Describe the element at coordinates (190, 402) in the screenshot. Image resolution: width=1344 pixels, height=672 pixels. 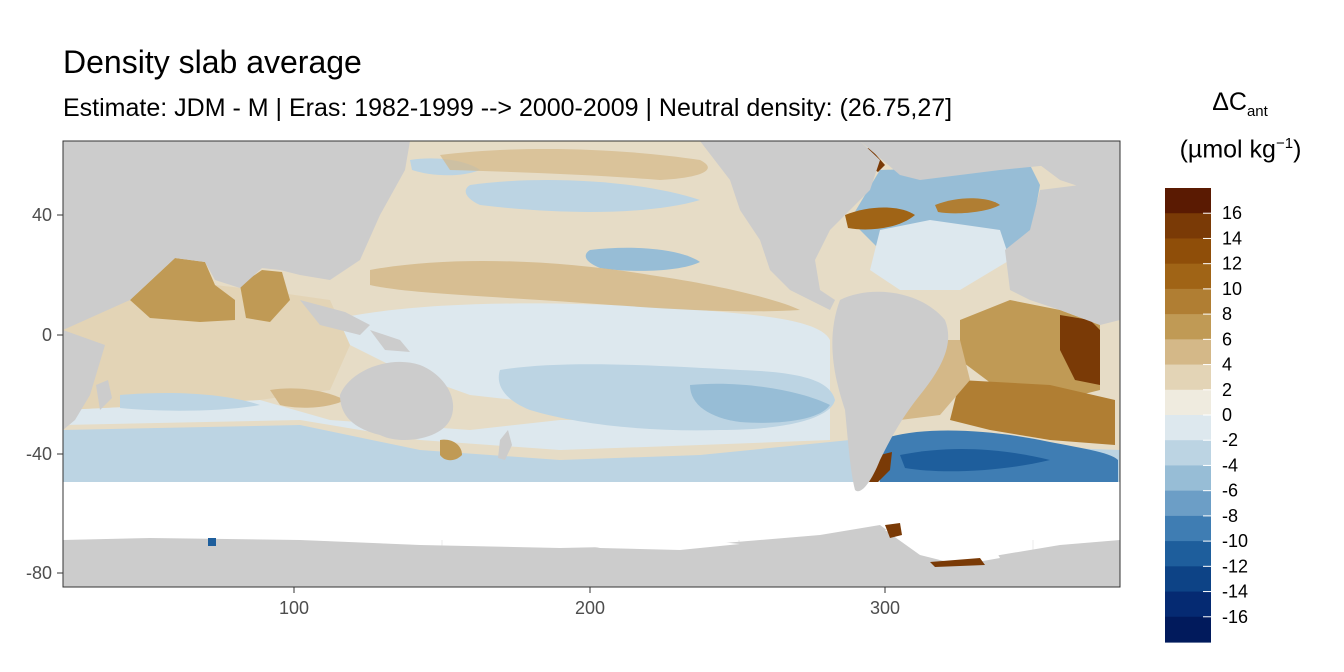
I see `indian-ocean-blue` at that location.